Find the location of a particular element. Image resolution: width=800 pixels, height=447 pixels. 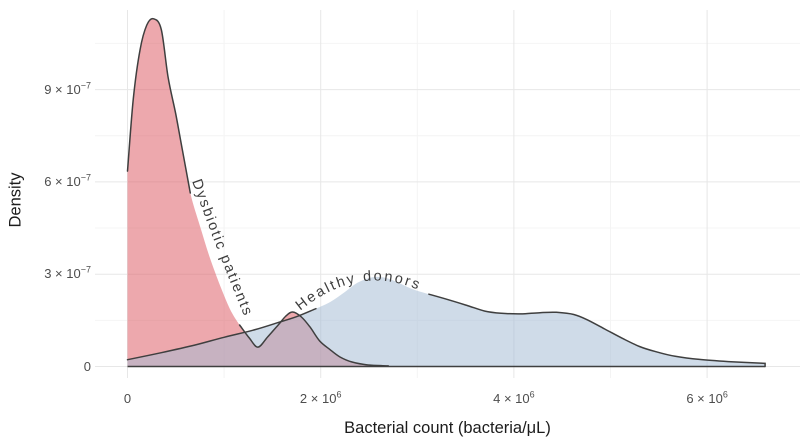

x-tick-label: 4 × 10⁶ is located at coordinates (514, 397).